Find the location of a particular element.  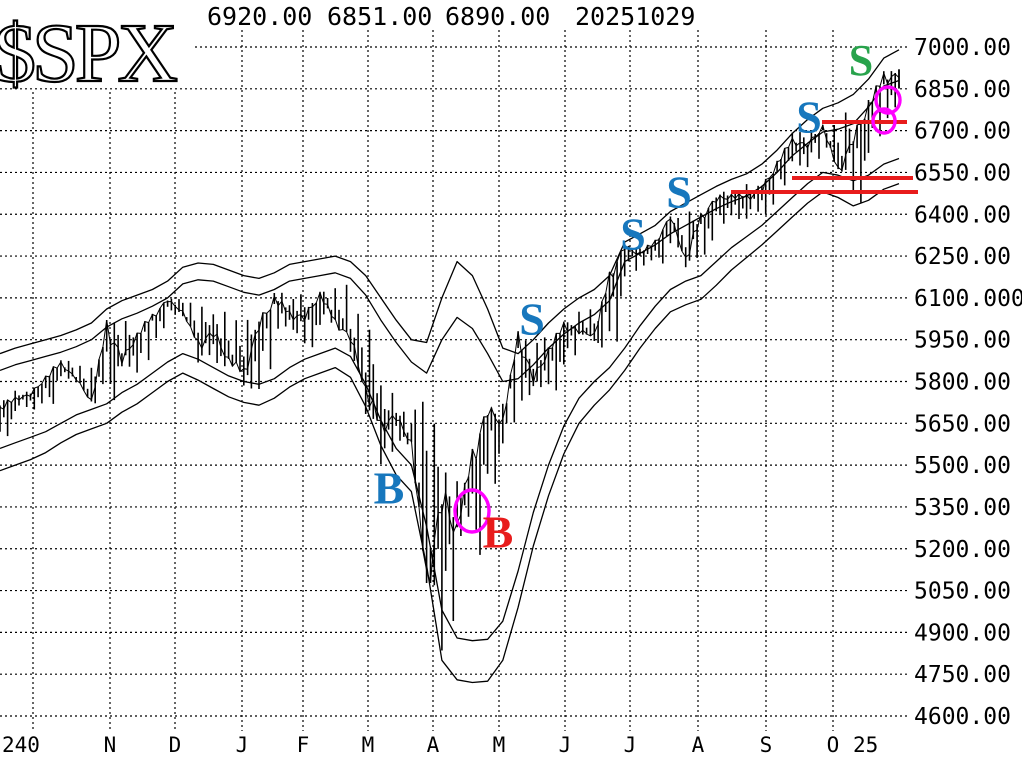

header-last-value: 6890.00 is located at coordinates (497, 16).